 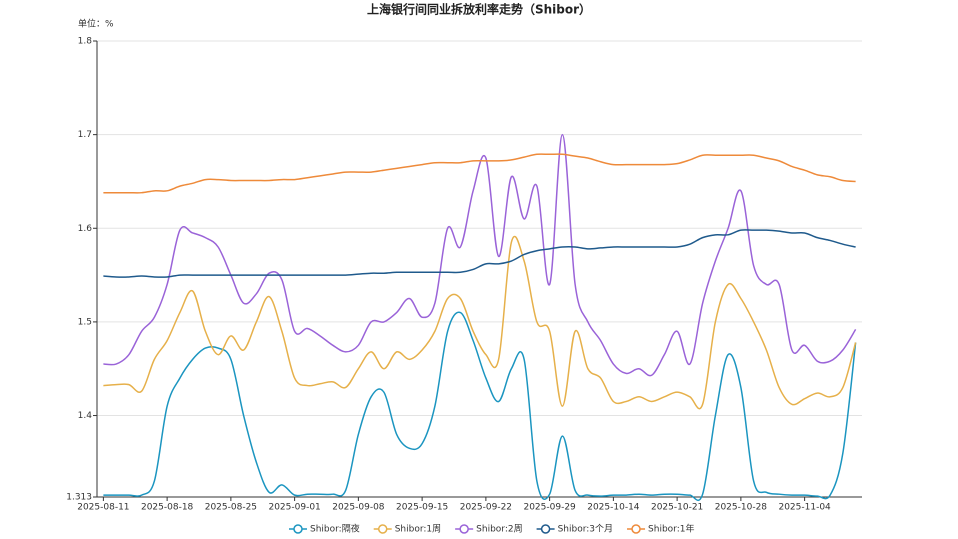 What do you see at coordinates (741, 508) in the screenshot?
I see `x-tick-label: 2025-10-28` at bounding box center [741, 508].